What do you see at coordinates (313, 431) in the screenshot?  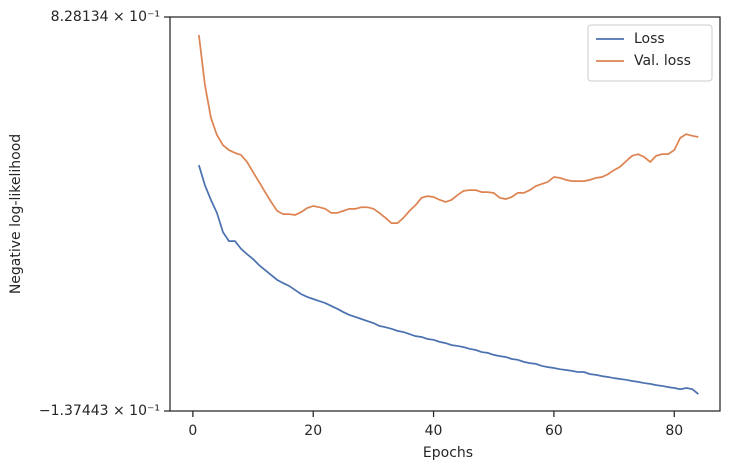 I see `x-tick-label: 20` at bounding box center [313, 431].